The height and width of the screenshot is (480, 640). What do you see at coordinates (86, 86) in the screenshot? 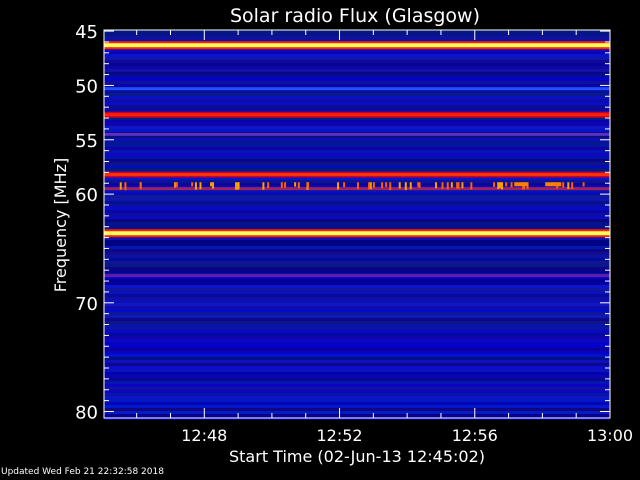
I see `y-tick-label: 50` at bounding box center [86, 86].